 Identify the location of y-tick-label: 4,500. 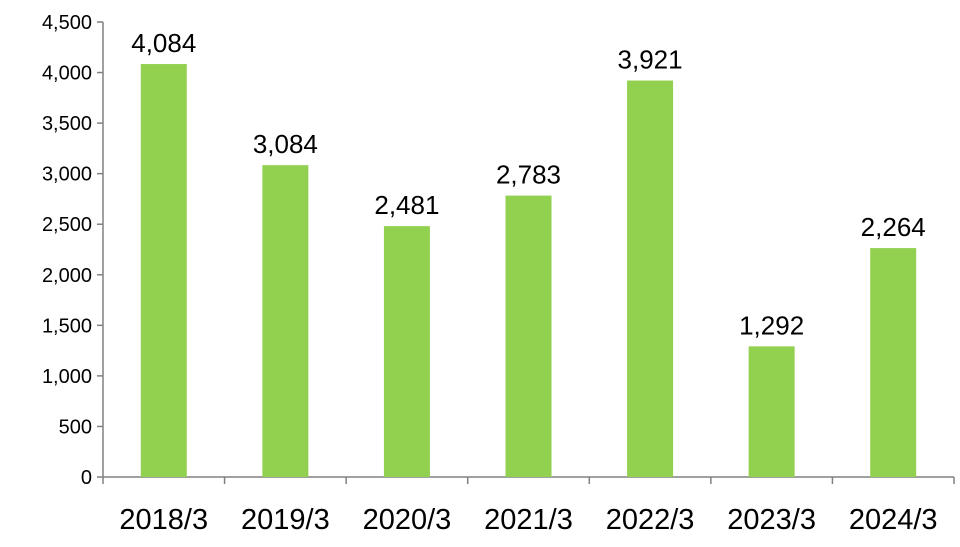
(67, 23).